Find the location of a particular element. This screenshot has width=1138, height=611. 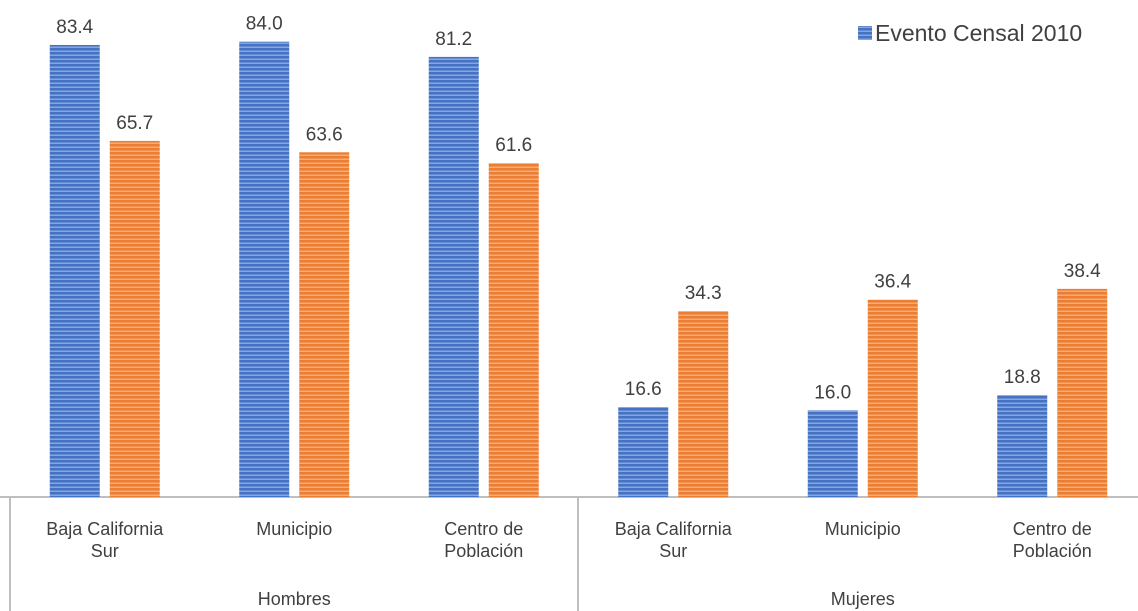

legend-swatch is located at coordinates (865, 33).